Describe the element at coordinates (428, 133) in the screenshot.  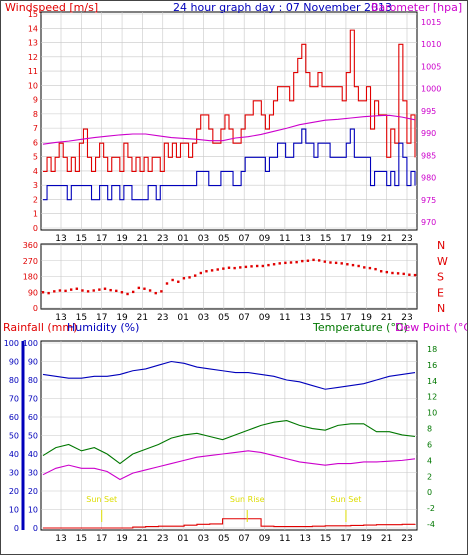
I see `baro-y-tick-label: 990` at that location.